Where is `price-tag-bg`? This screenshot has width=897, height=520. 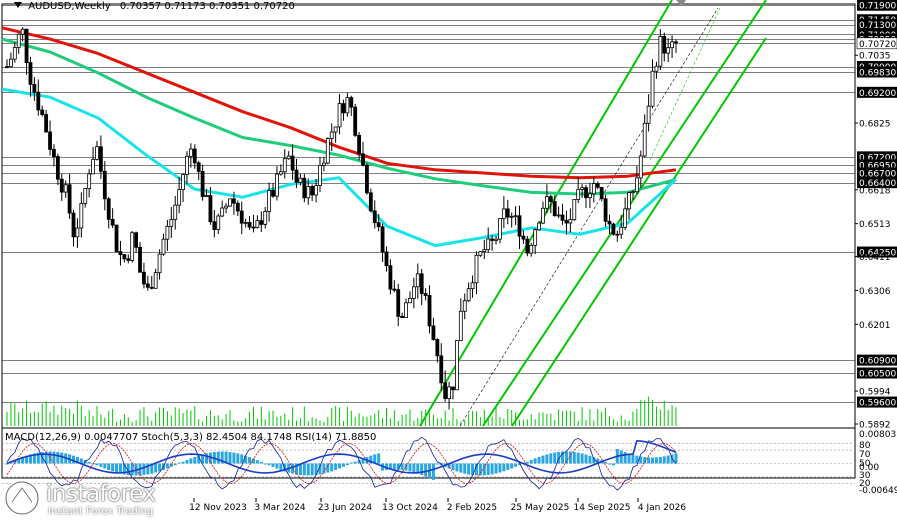 price-tag-bg is located at coordinates (877, 157).